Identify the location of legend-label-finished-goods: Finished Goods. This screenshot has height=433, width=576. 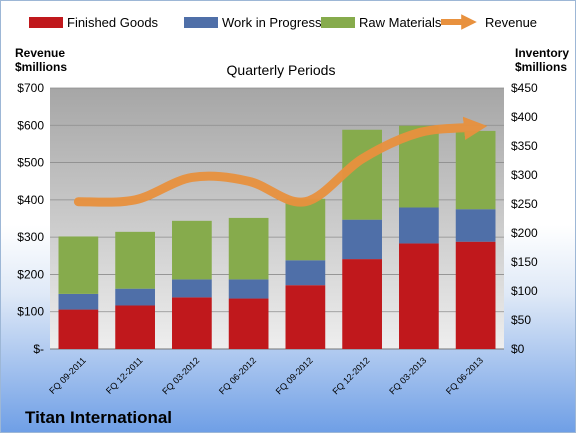
(113, 22).